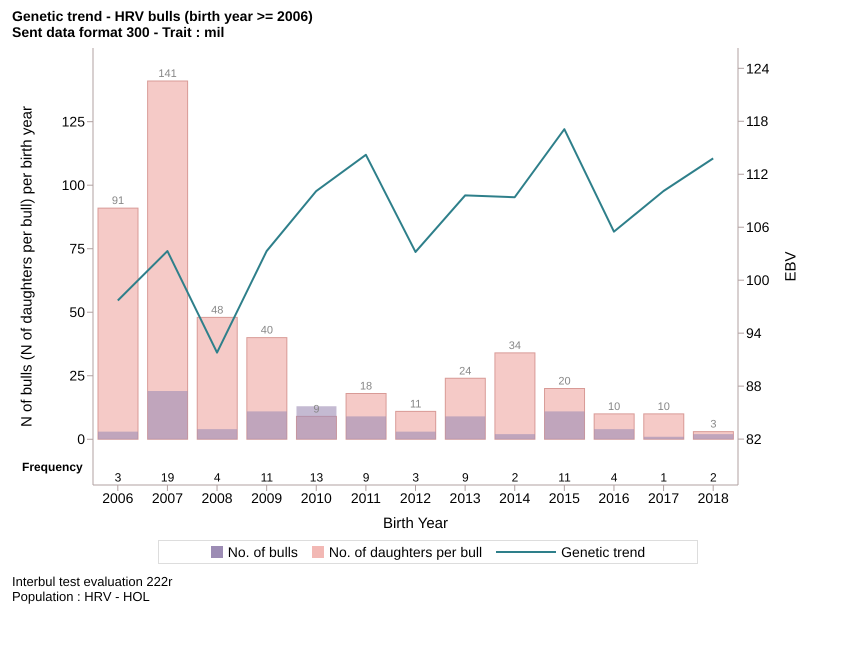 The width and height of the screenshot is (859, 645). Describe the element at coordinates (74, 185) in the screenshot. I see `y-tick-label: 100` at that location.